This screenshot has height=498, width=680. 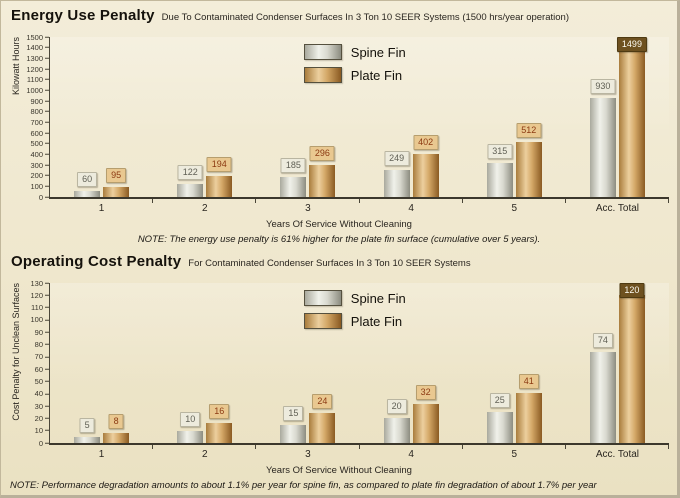 What do you see at coordinates (354, 52) in the screenshot?
I see `legend-item: Spine Fin` at bounding box center [354, 52].